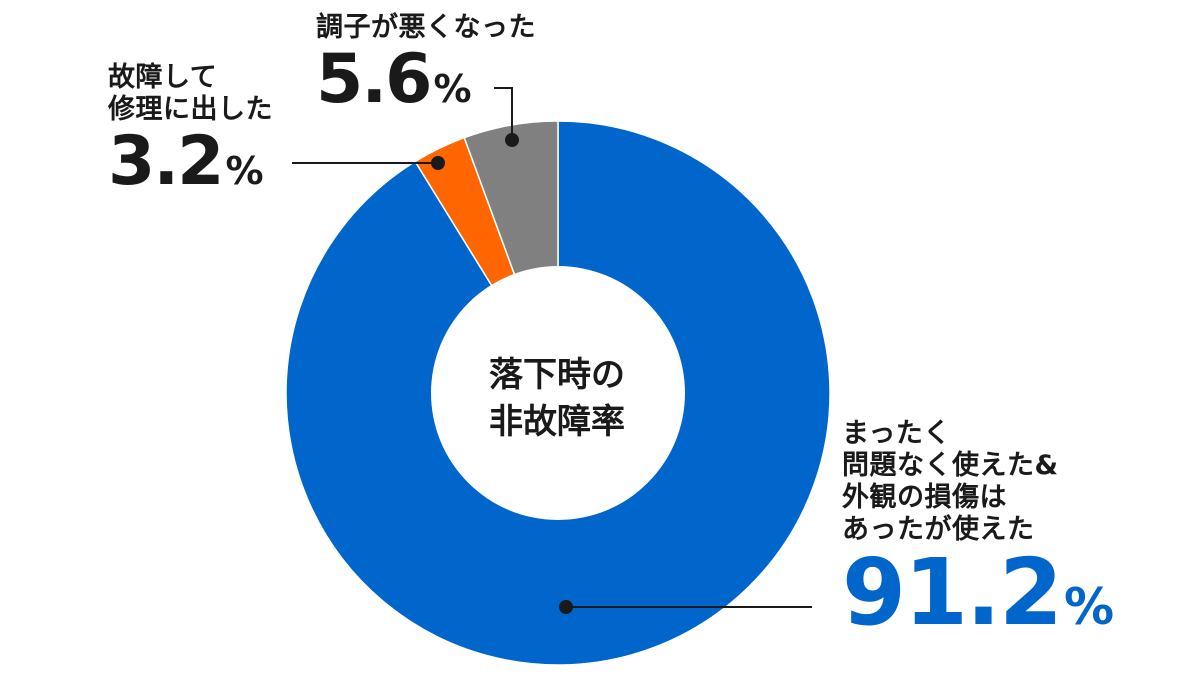 The height and width of the screenshot is (681, 1200). Describe the element at coordinates (557, 375) in the screenshot. I see `center-label-line-1: 落下時の` at that location.